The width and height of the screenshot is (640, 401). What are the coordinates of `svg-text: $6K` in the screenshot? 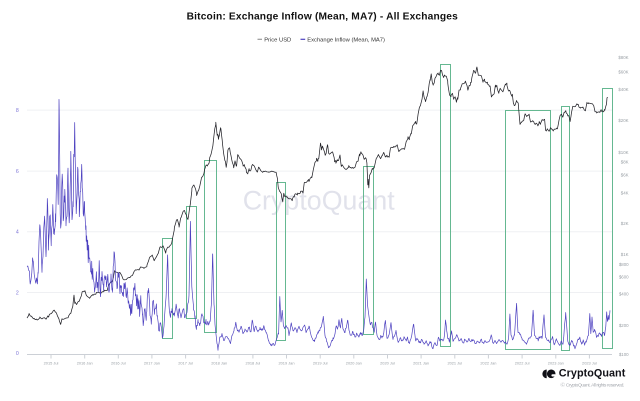 It's located at (625, 175).